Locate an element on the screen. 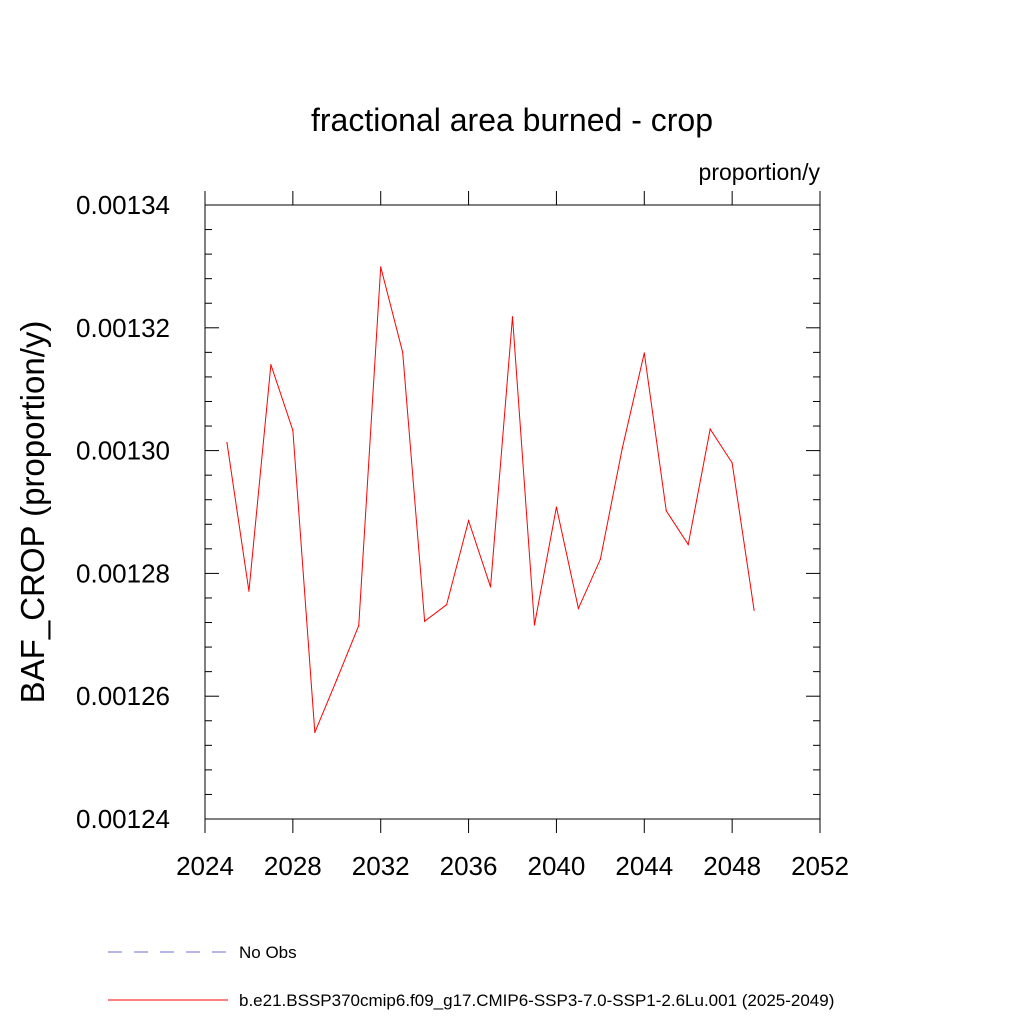 This screenshot has height=1024, width=1024. y-axis-label: BAF_CROP (proportion/y) is located at coordinates (32, 512).